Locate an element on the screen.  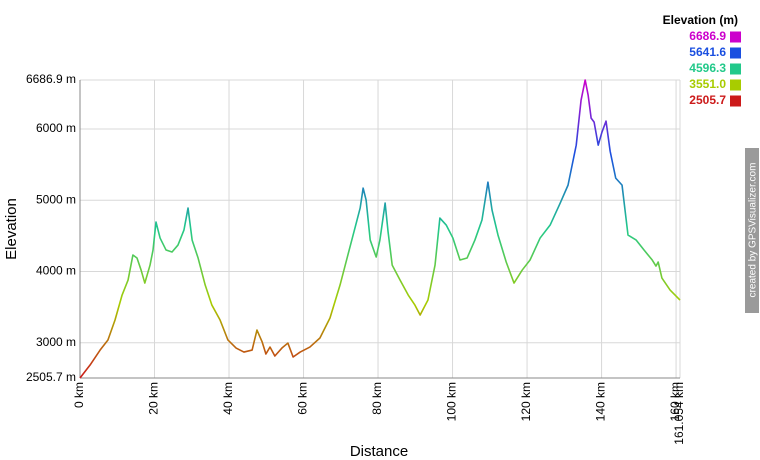
x-tick-label: 20 km is located at coordinates (154, 398).